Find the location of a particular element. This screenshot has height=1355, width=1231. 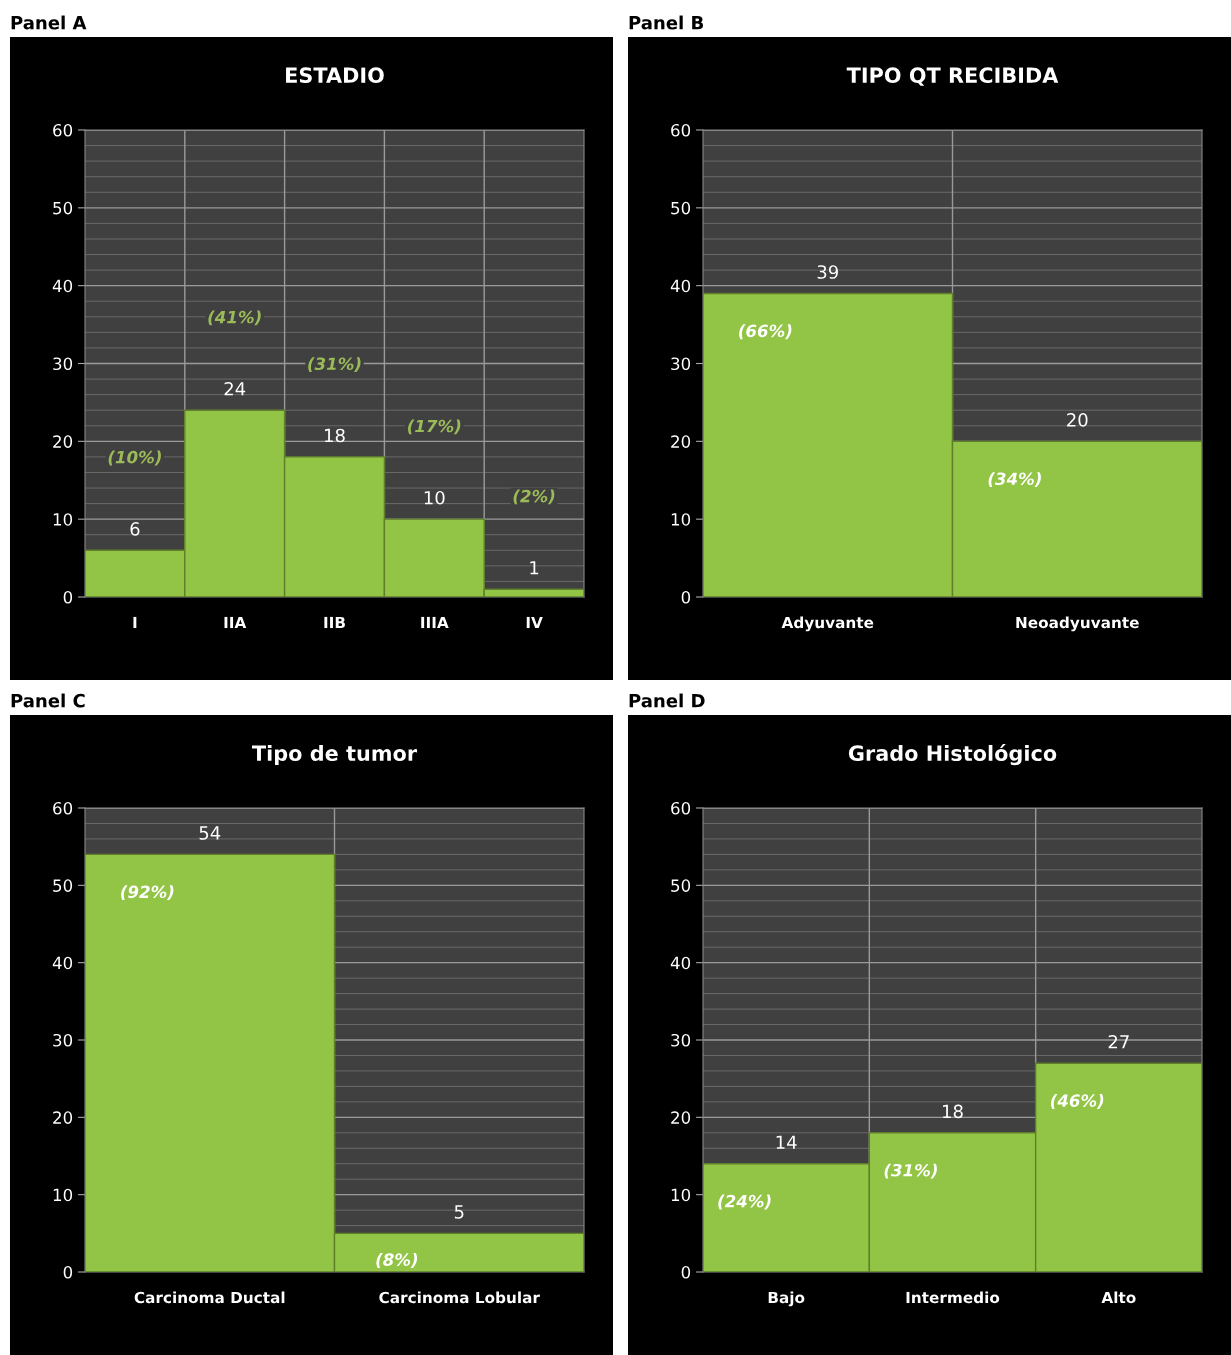

text: Panel C is located at coordinates (48, 700).